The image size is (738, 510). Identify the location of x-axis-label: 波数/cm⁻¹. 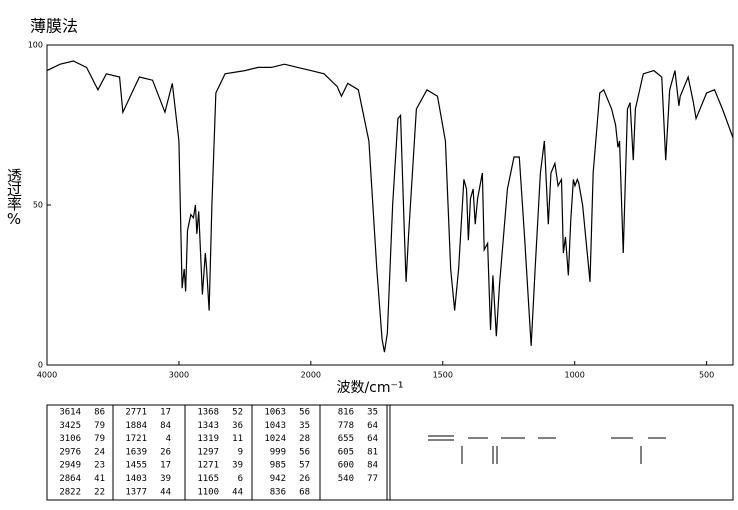
(369, 388).